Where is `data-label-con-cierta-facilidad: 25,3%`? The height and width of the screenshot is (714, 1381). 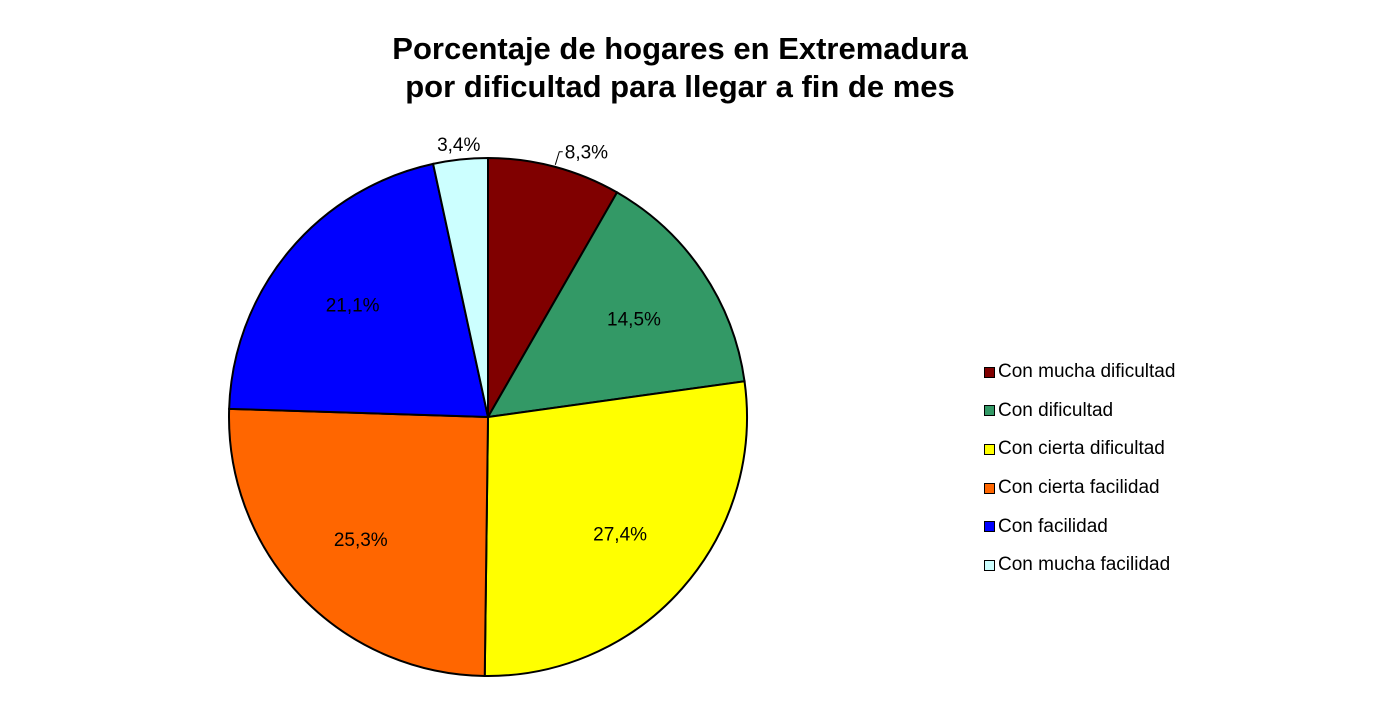
data-label-con-cierta-facilidad: 25,3% is located at coordinates (361, 540).